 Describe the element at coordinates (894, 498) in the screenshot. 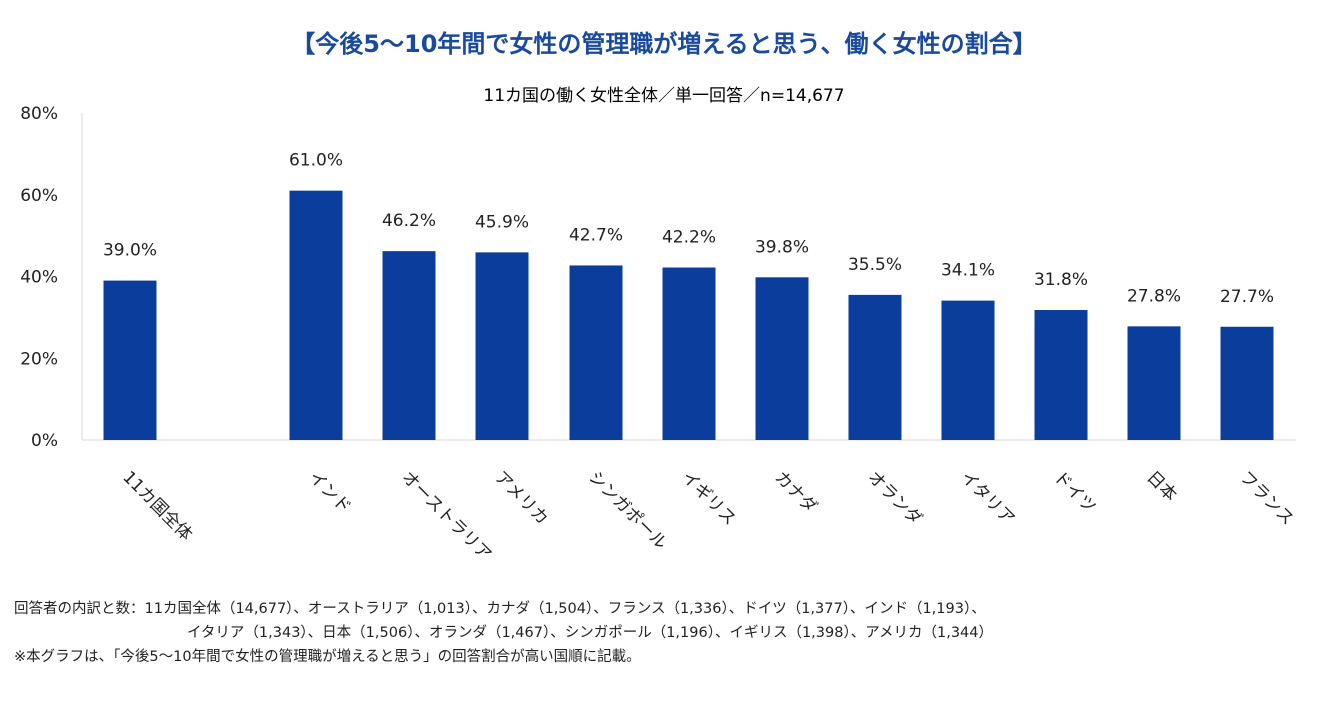

I see `category-label: オランダ` at that location.